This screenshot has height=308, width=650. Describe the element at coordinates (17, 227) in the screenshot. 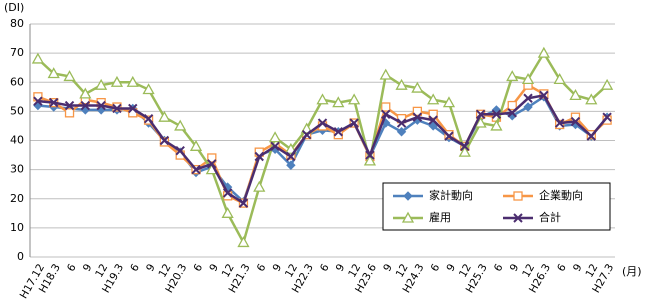

I see `y-tick-label: 10` at that location.